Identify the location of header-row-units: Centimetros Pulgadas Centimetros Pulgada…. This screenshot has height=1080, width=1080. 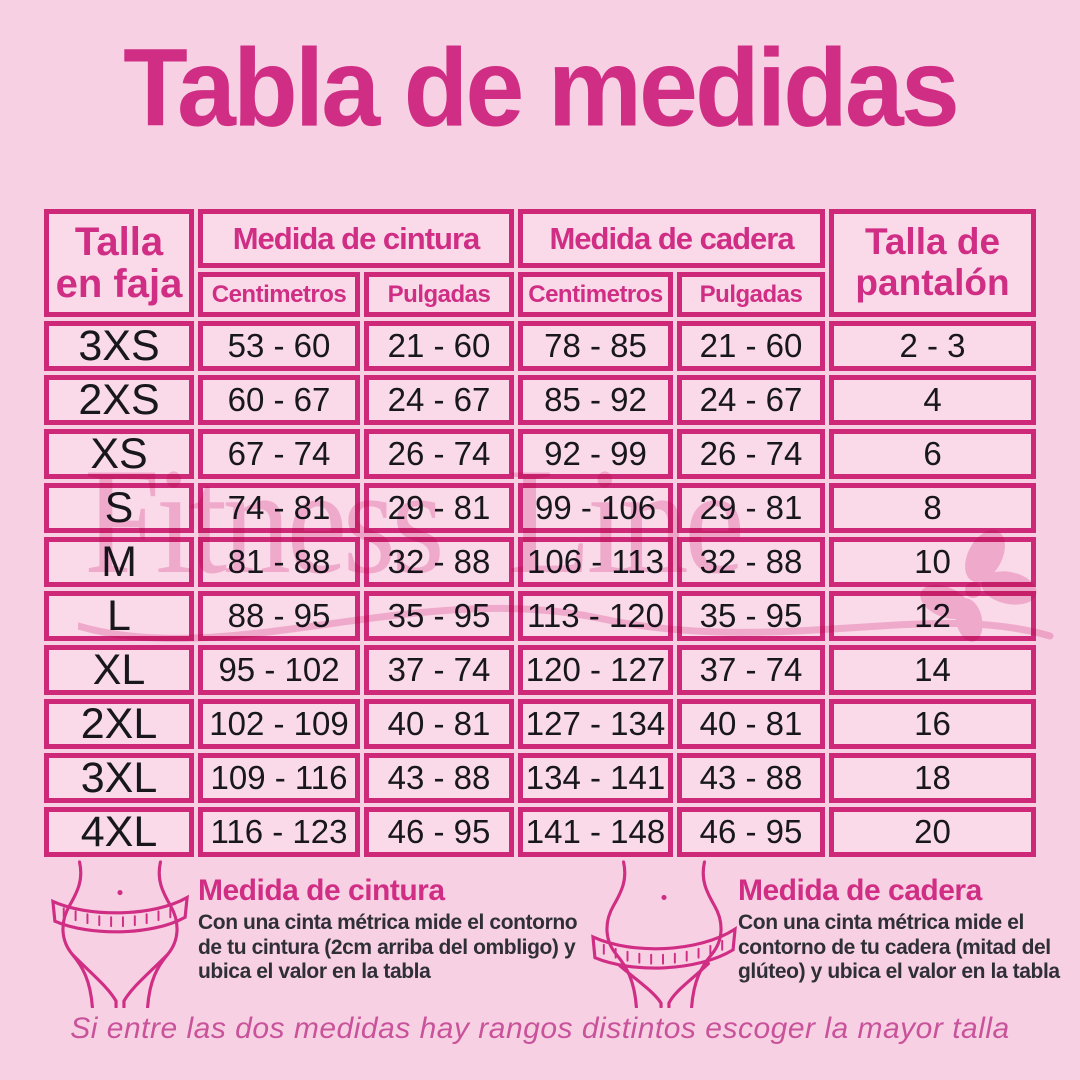
(540, 294).